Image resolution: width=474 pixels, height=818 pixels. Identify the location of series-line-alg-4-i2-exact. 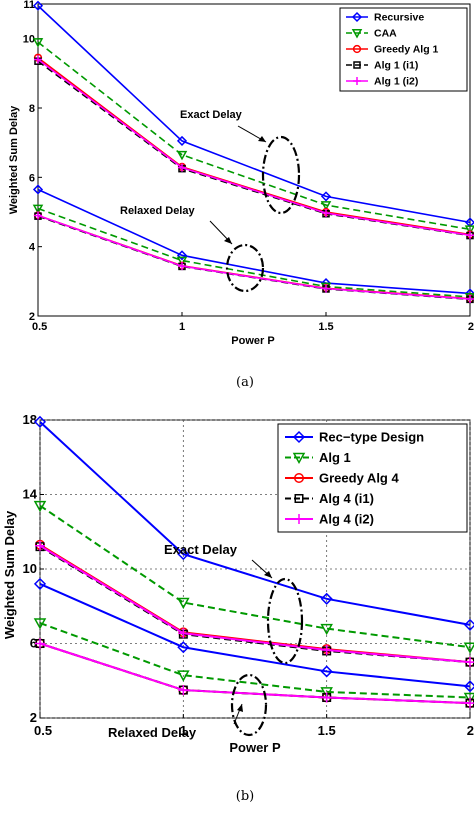
(255, 604).